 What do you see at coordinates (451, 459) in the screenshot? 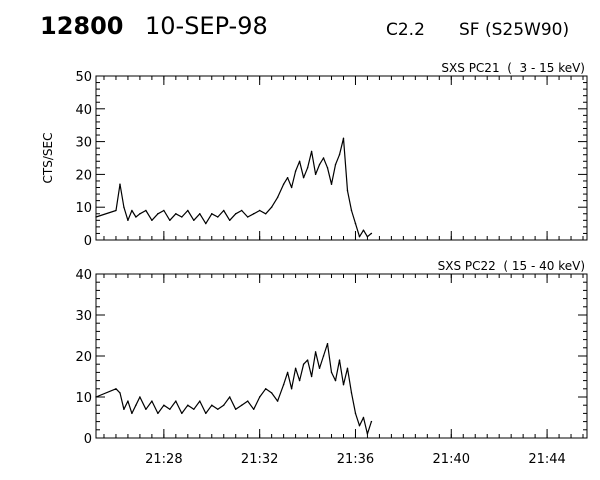
I see `x-tick-label: 21:40` at bounding box center [451, 459].